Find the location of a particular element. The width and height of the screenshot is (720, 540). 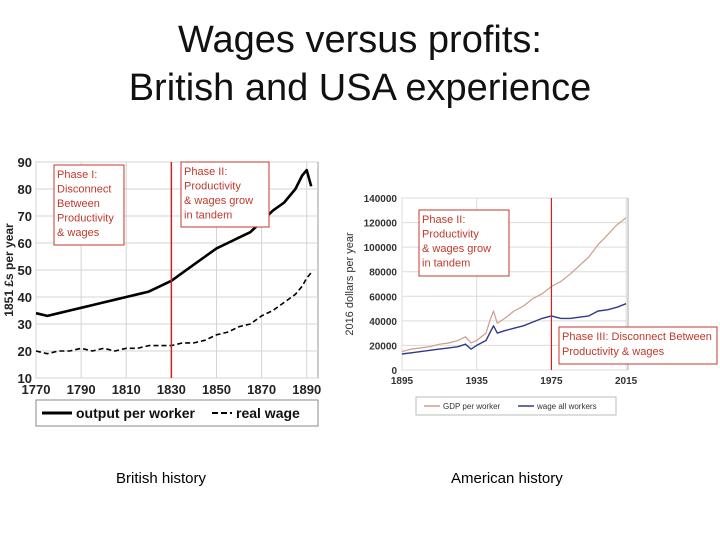

x-tick-label: 1975 is located at coordinates (551, 381).